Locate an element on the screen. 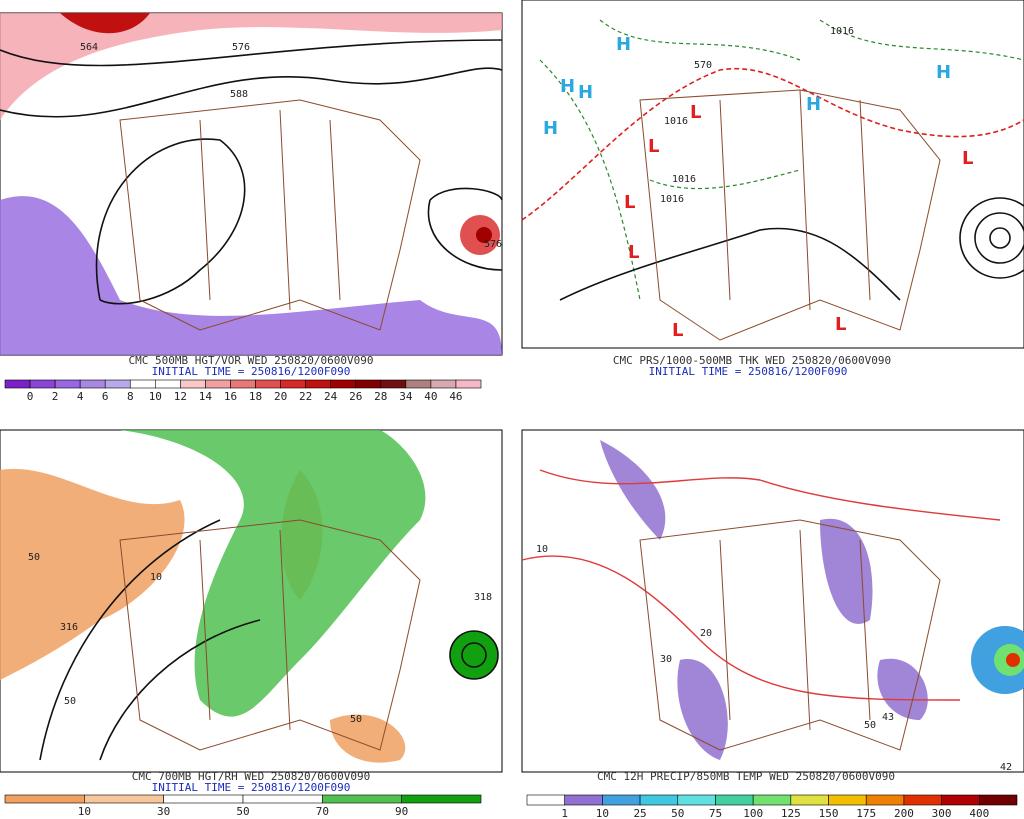  colorbar-label: 75 is located at coordinates (715, 813).